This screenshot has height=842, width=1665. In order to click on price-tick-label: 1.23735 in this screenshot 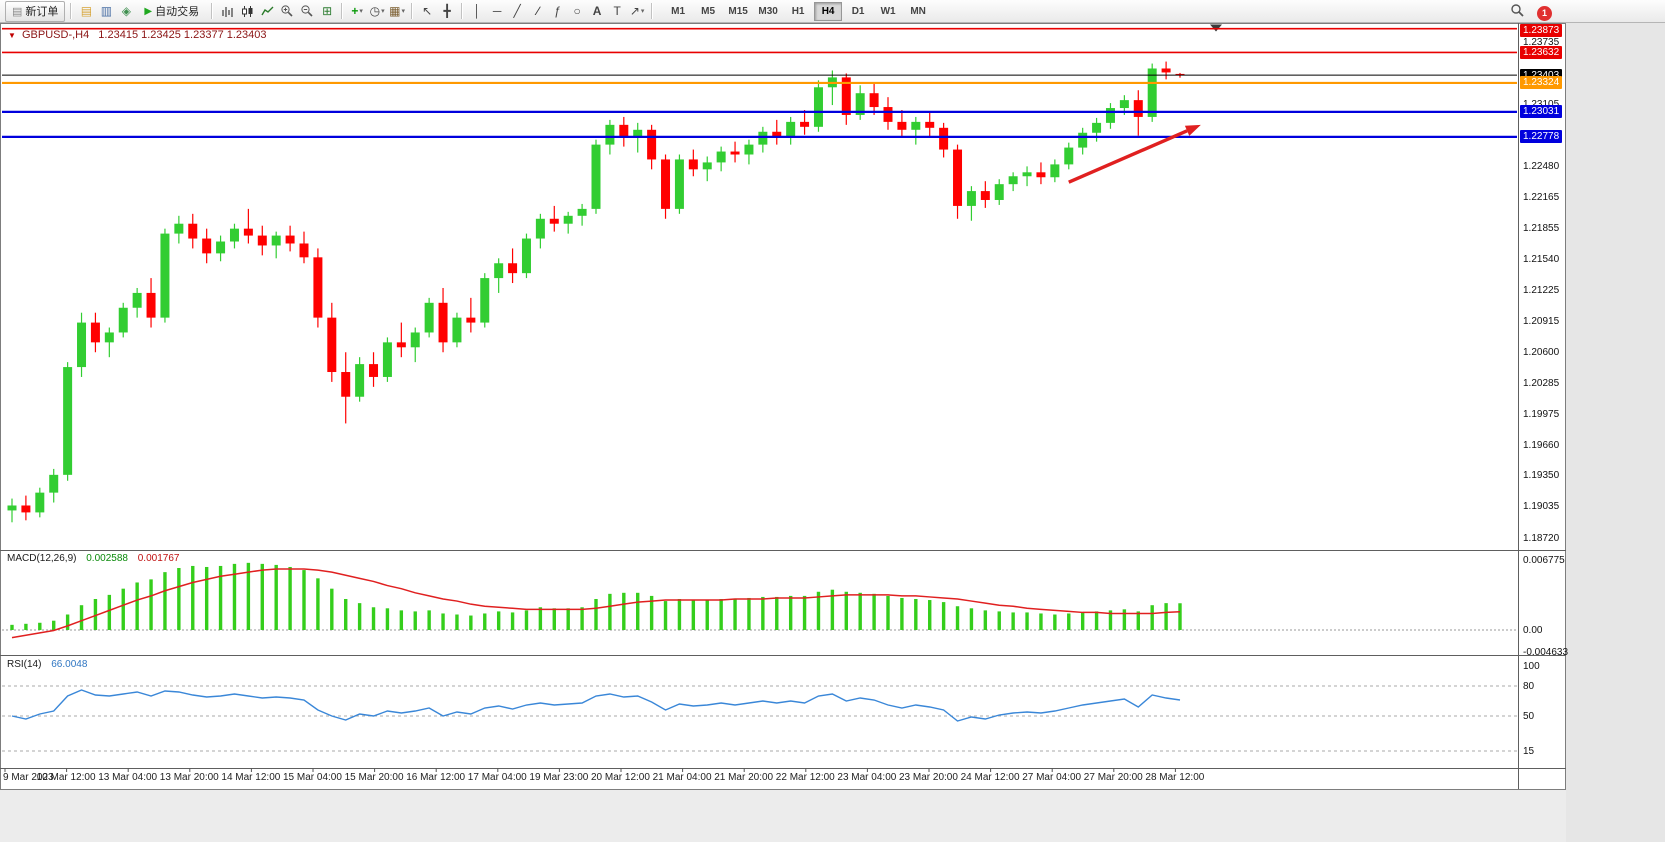, I will do `click(1541, 42)`.